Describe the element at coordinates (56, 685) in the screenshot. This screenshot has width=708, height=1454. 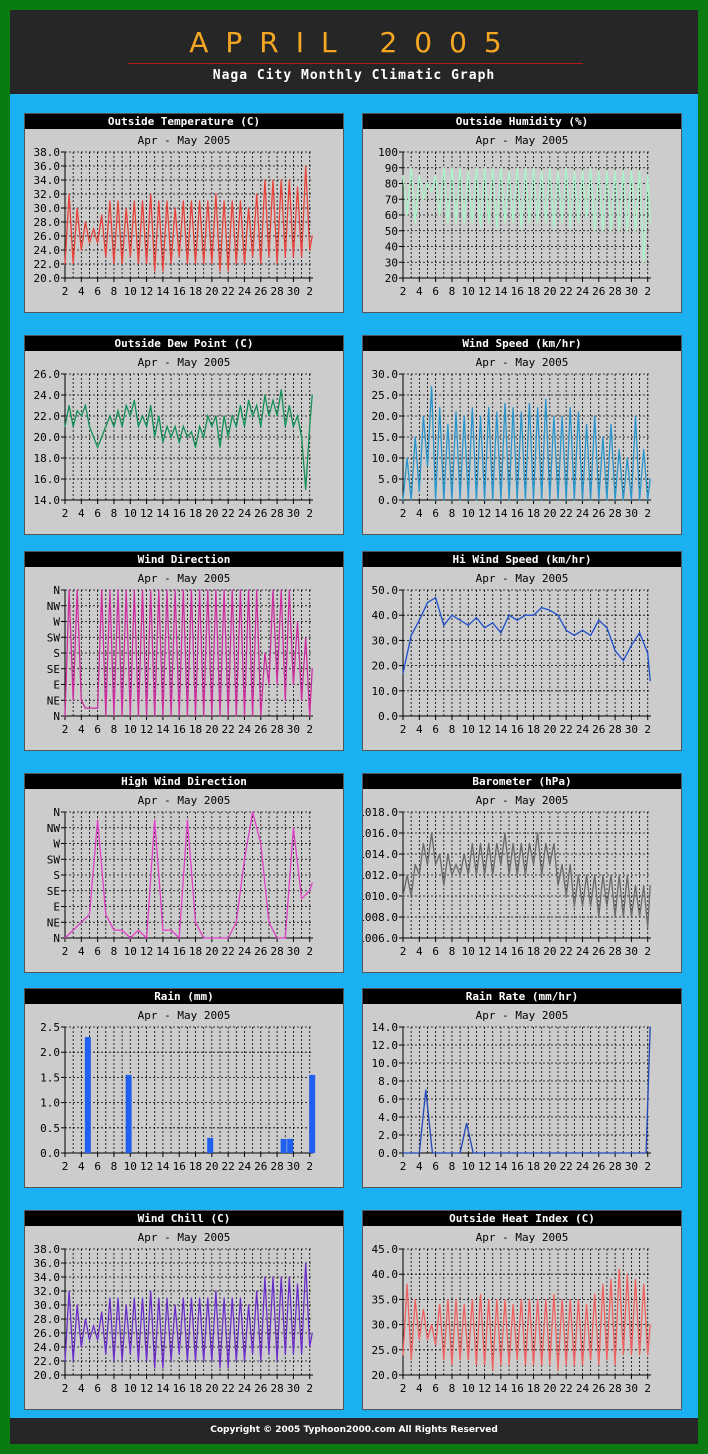
I see `y-tick-label: E` at that location.